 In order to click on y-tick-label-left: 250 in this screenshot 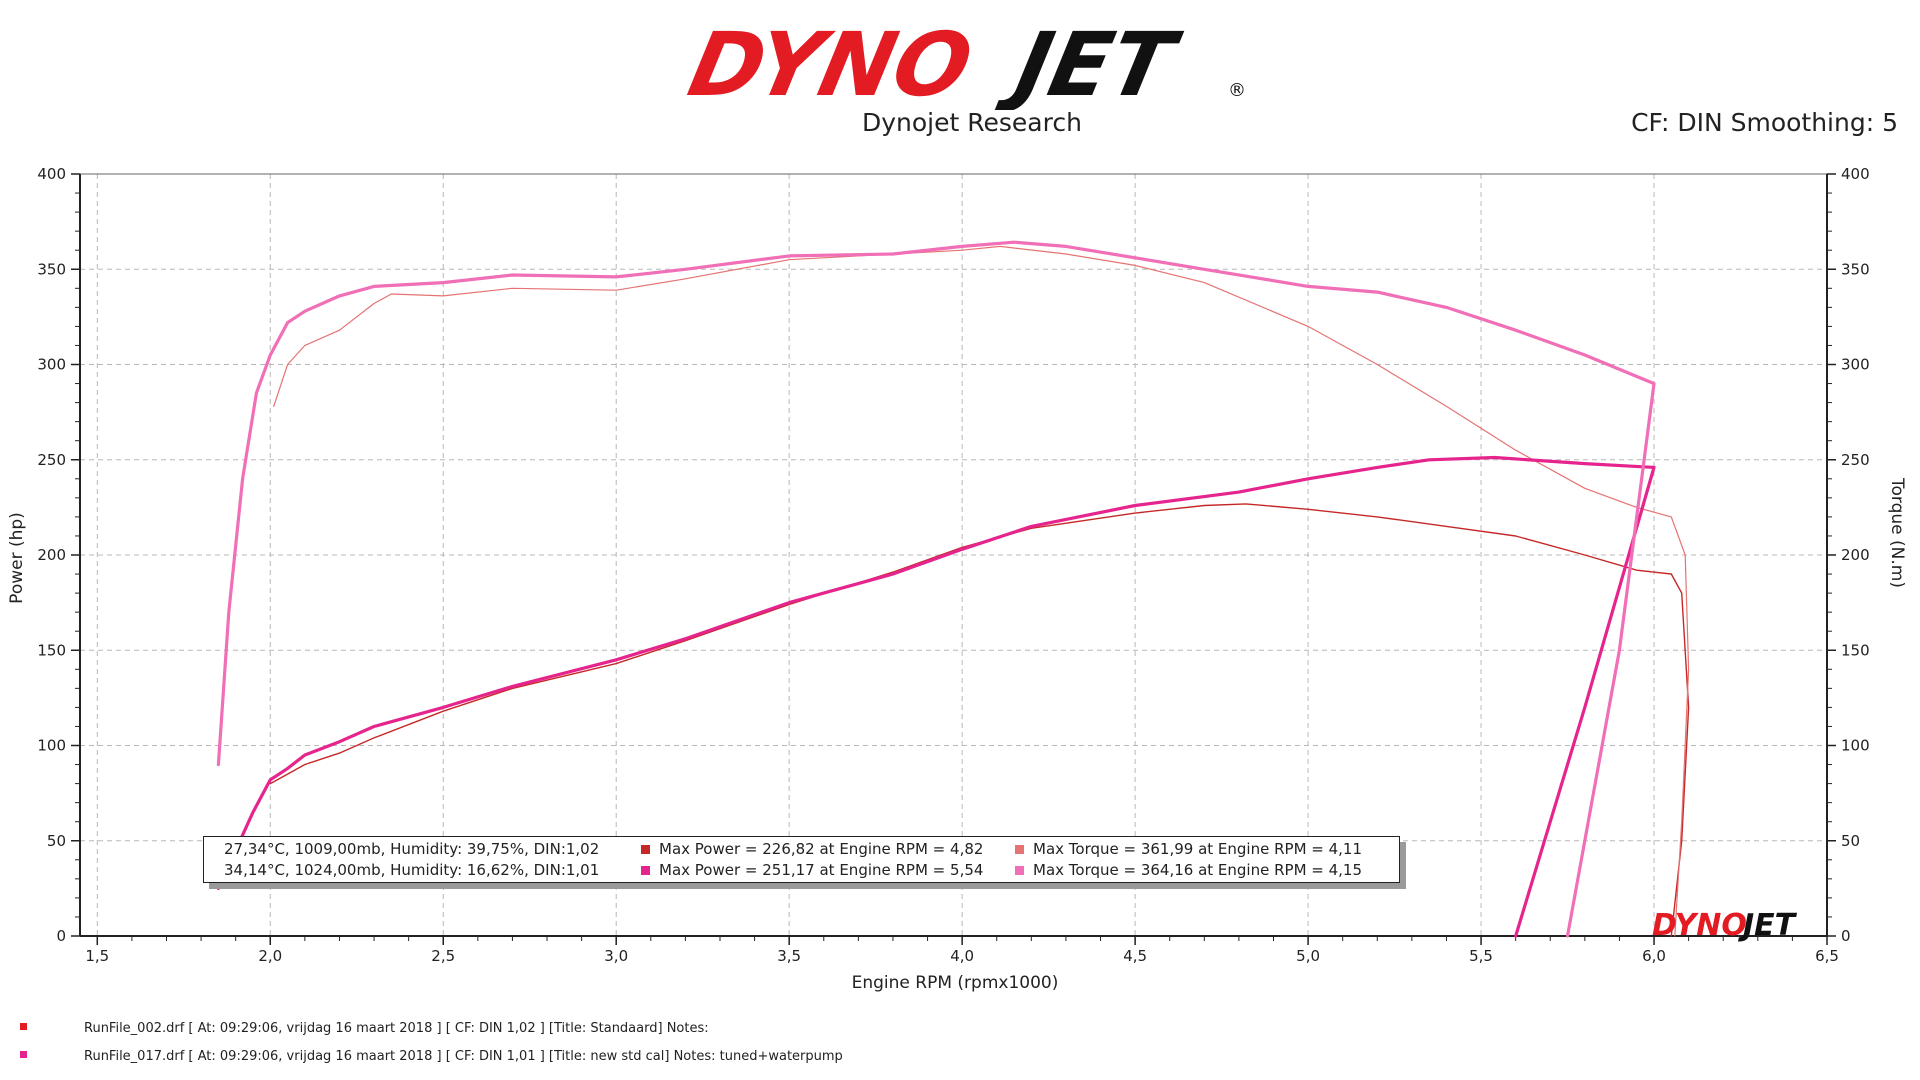, I will do `click(51, 460)`.